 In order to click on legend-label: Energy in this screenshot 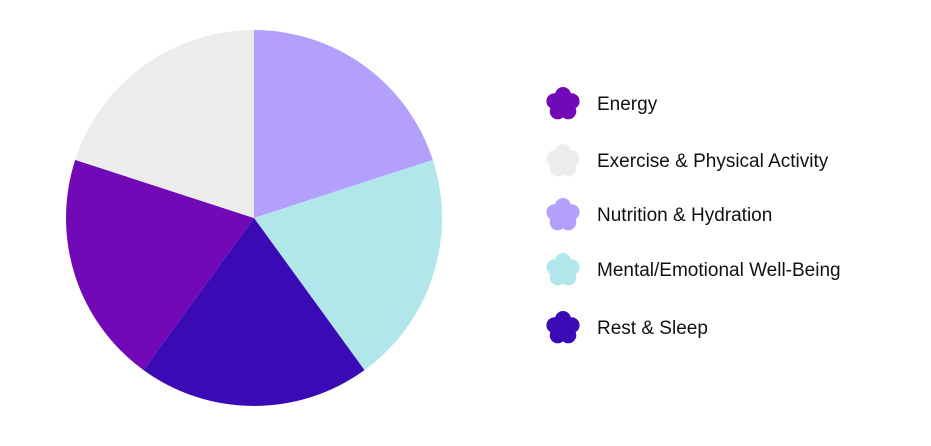, I will do `click(627, 104)`.